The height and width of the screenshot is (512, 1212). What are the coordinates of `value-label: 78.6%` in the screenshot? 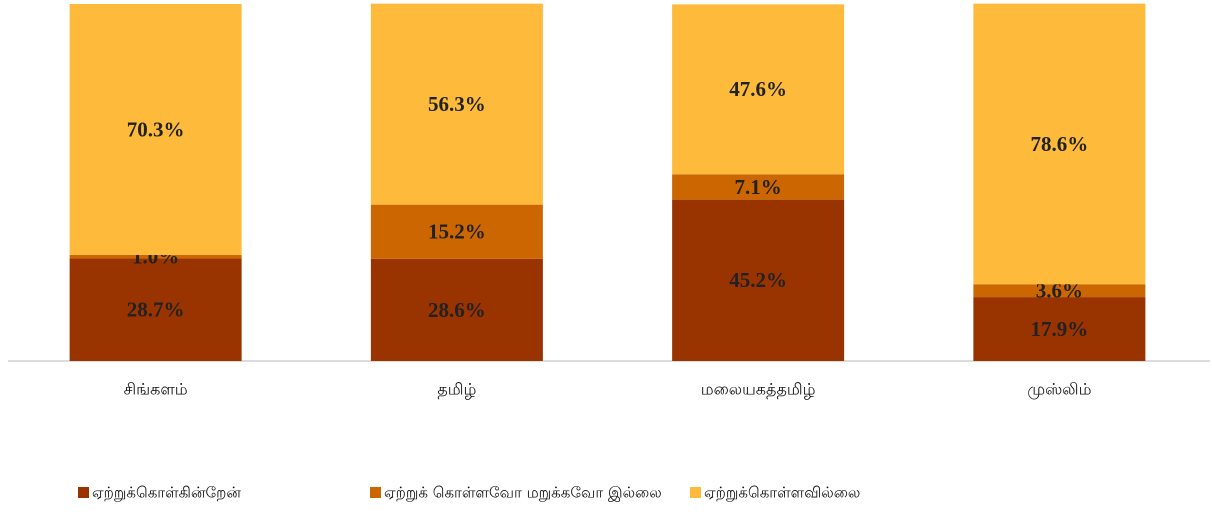 It's located at (1060, 144).